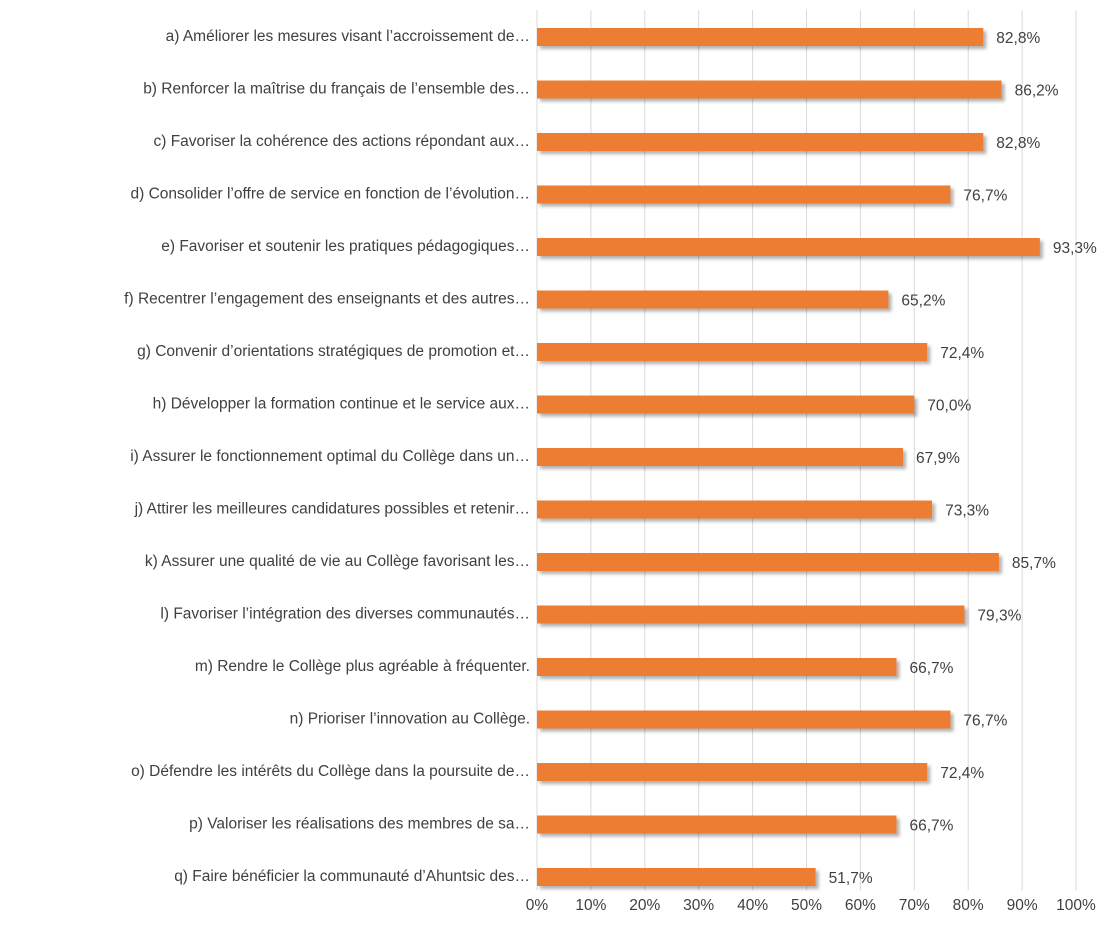  What do you see at coordinates (968, 905) in the screenshot?
I see `x-tick-label: 80%` at bounding box center [968, 905].